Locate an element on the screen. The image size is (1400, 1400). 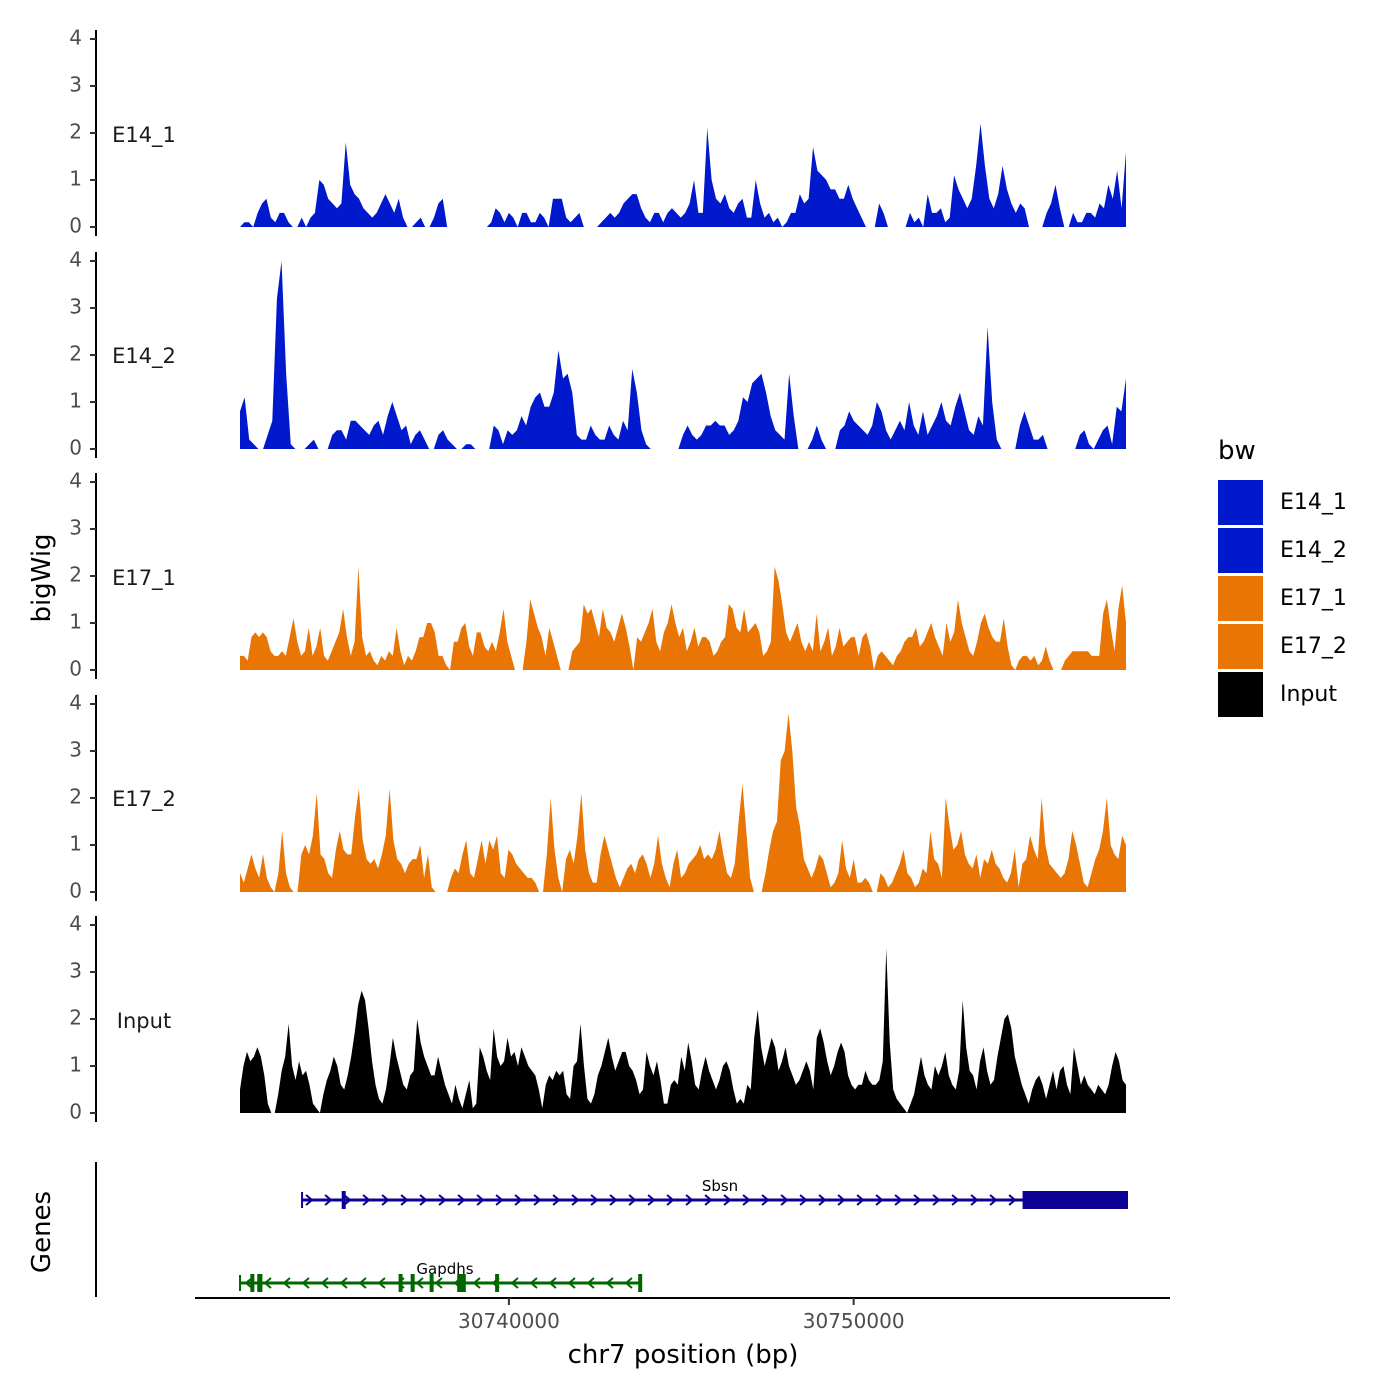
track-panel-e17-2: E17_2 0 1 2 3 4 is located at coordinates (597, 797).